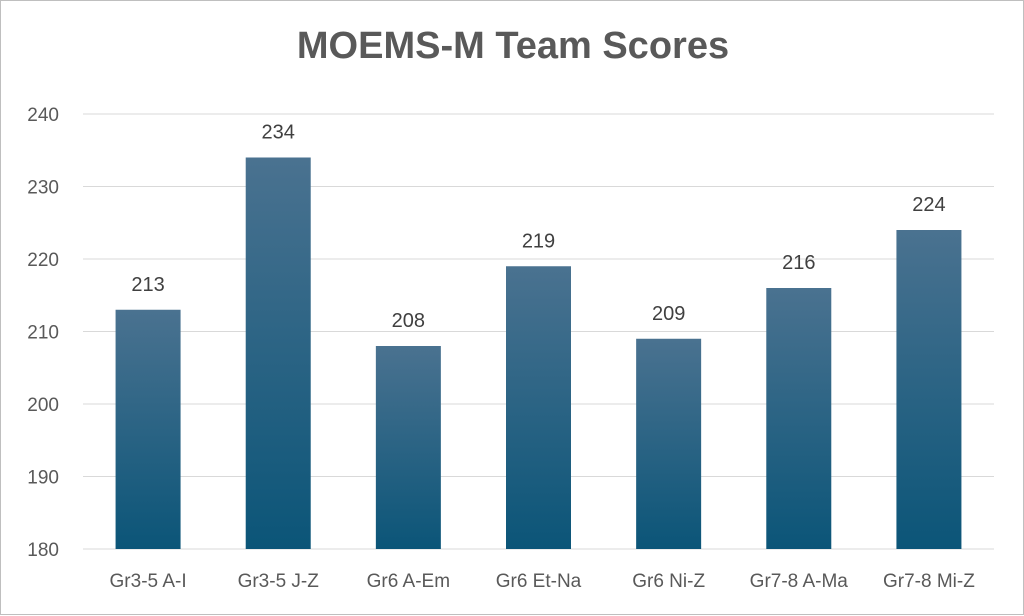 The width and height of the screenshot is (1024, 616). I want to click on y-tick-label: 220, so click(43, 260).